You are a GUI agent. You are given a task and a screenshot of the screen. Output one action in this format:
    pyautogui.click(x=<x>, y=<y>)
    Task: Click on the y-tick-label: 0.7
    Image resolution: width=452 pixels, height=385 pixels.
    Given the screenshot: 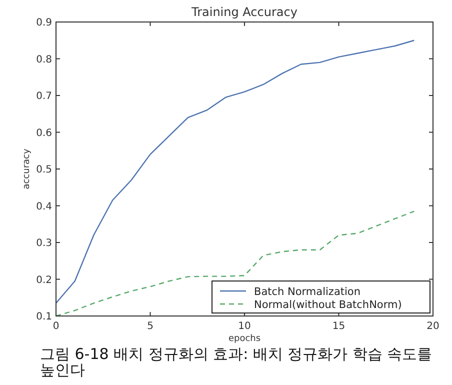 What is the action you would take?
    pyautogui.click(x=44, y=96)
    